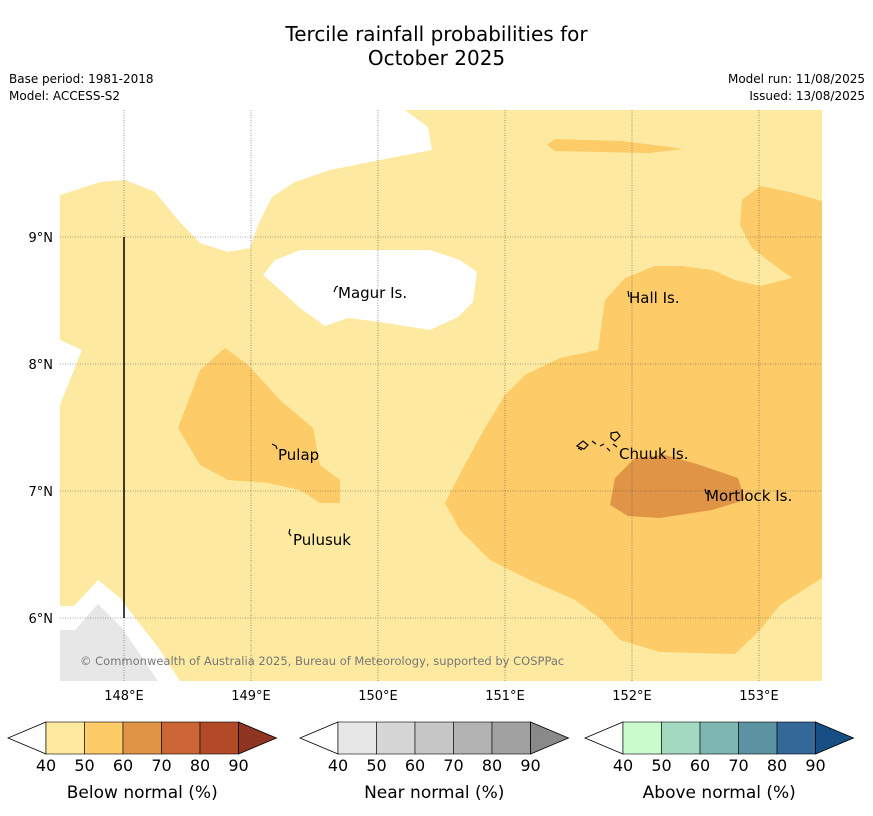 Image resolution: width=873 pixels, height=816 pixels. I want to click on model-name: Model: ACCESS-S2, so click(65, 96).